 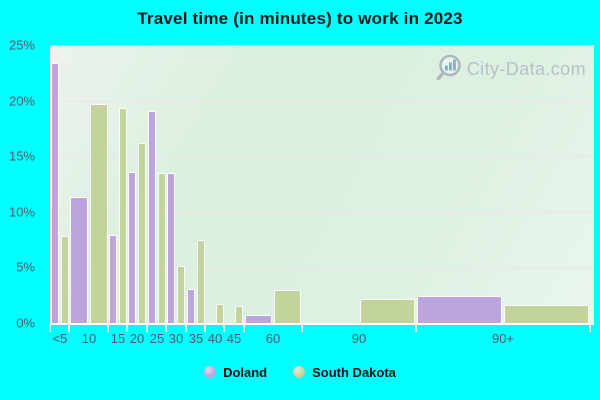 What do you see at coordinates (448, 67) in the screenshot?
I see `magnifier-bar-chart-icon` at bounding box center [448, 67].